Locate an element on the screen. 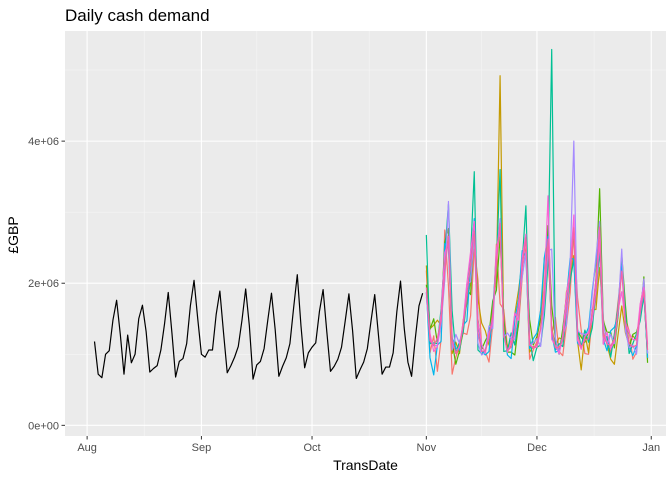  y-tick-label: 4e+06 is located at coordinates (43, 142).